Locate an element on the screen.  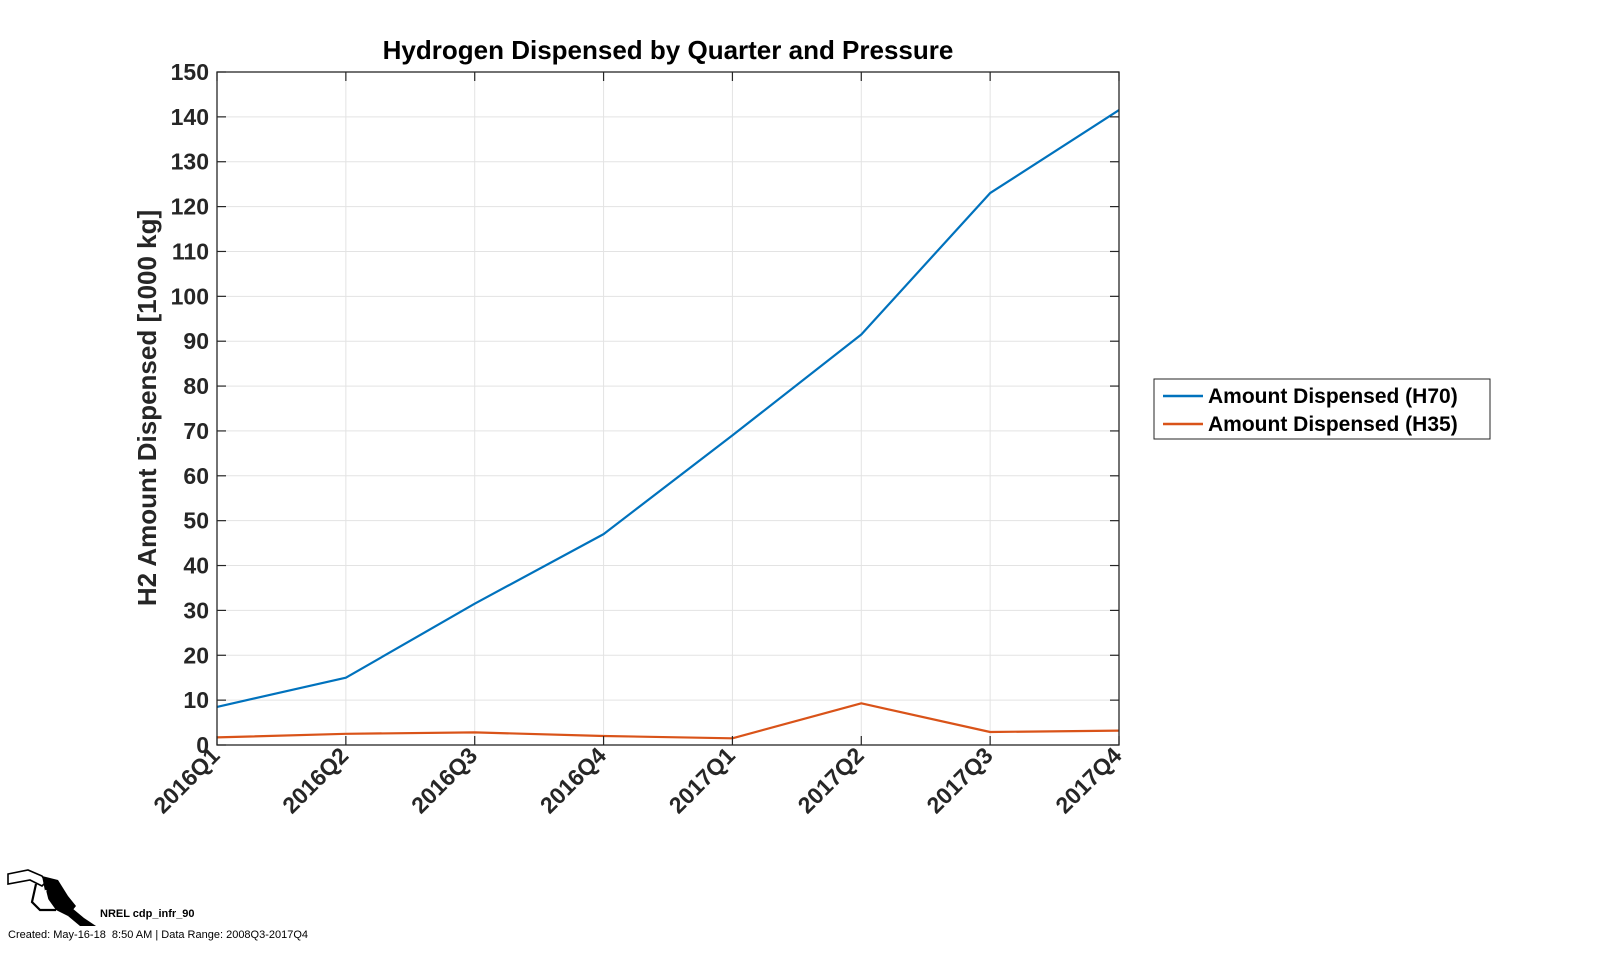
fuel-nozzle-icon is located at coordinates (51, 897).